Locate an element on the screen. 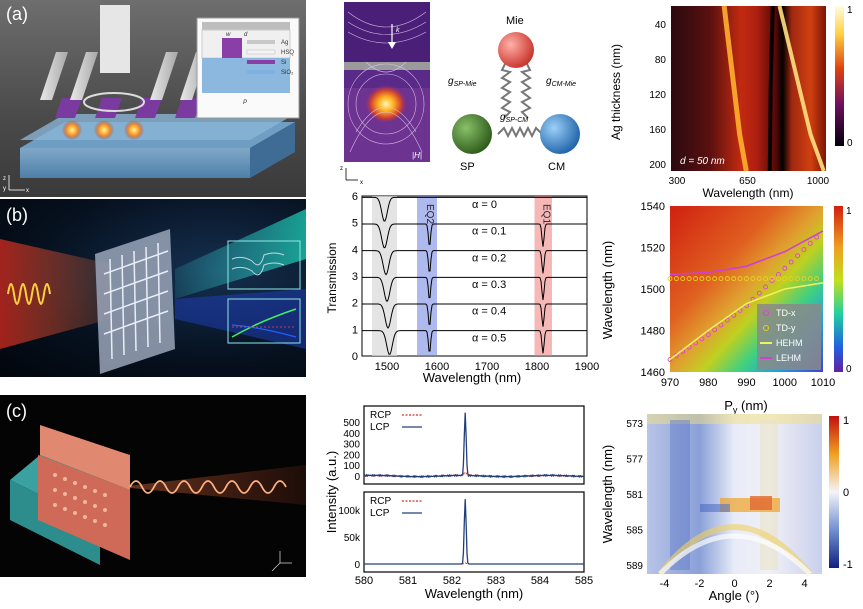 This screenshot has width=863, height=609. transmission-alpha-label: α = 0.5 is located at coordinates (489, 338).